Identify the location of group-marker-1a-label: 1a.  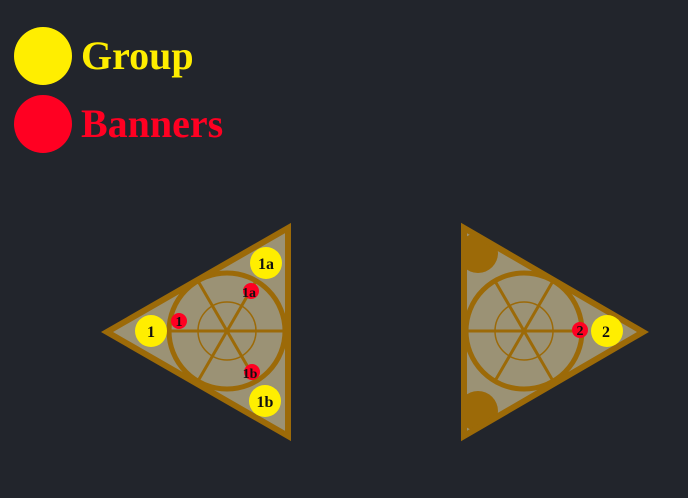
(266, 264).